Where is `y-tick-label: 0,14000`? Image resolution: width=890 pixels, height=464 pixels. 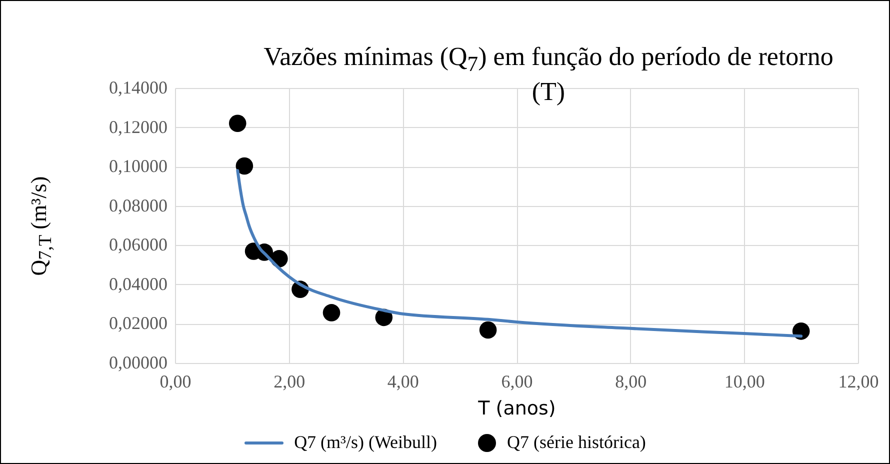 y-tick-label: 0,14000 is located at coordinates (138, 88).